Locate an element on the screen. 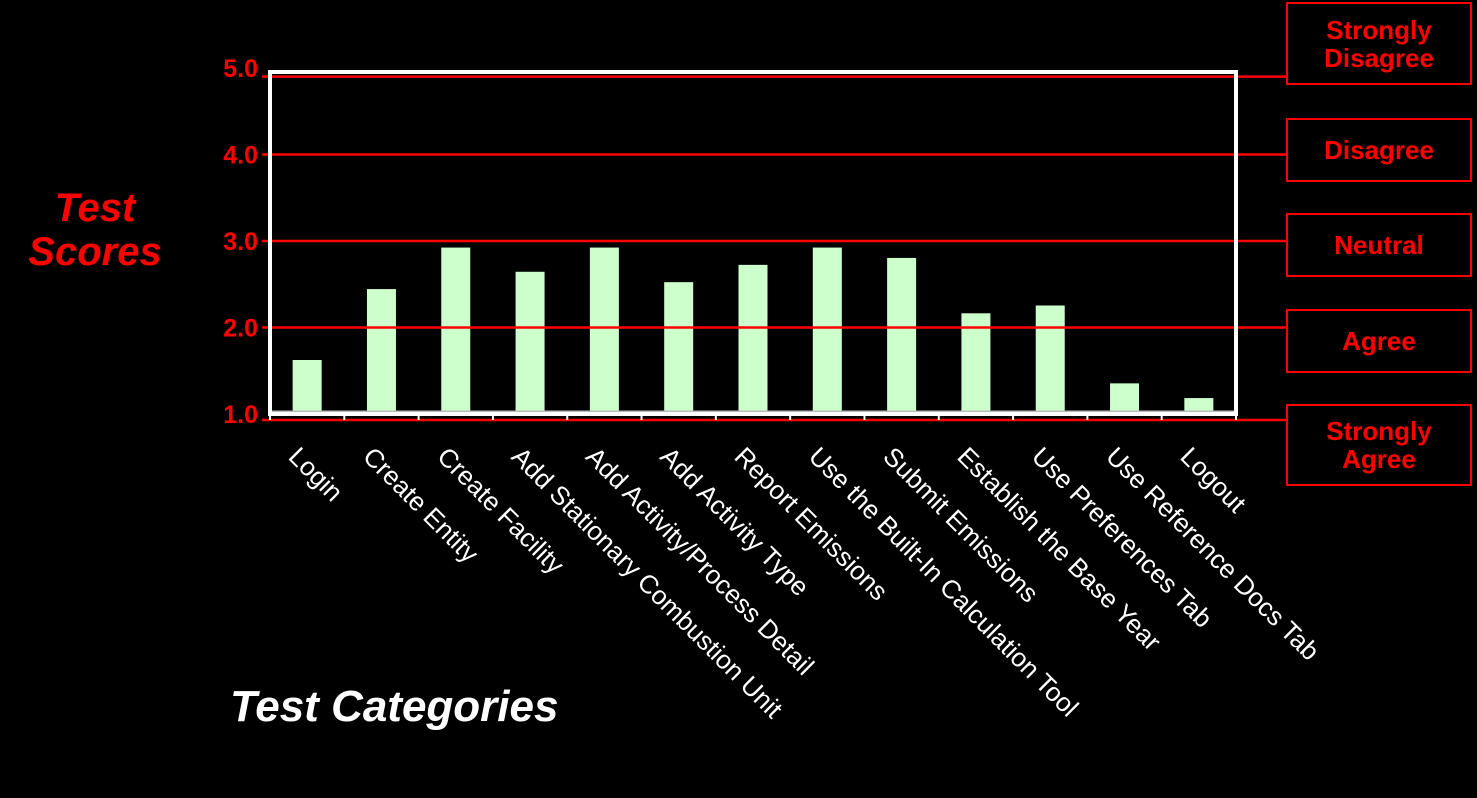 Image resolution: width=1477 pixels, height=798 pixels. legend-neutral: Neutral is located at coordinates (1379, 245).